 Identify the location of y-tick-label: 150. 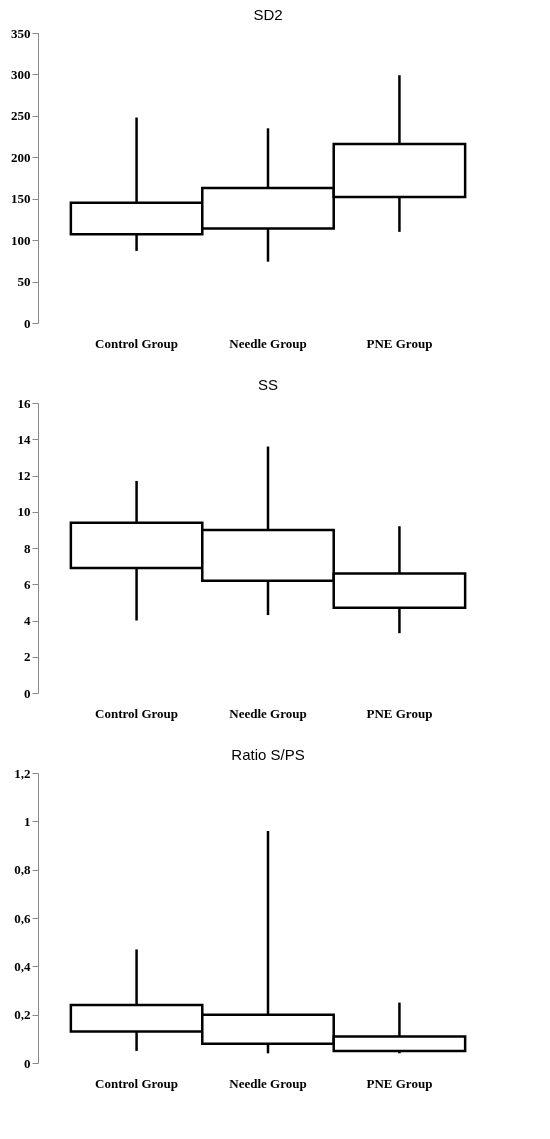
(21, 199).